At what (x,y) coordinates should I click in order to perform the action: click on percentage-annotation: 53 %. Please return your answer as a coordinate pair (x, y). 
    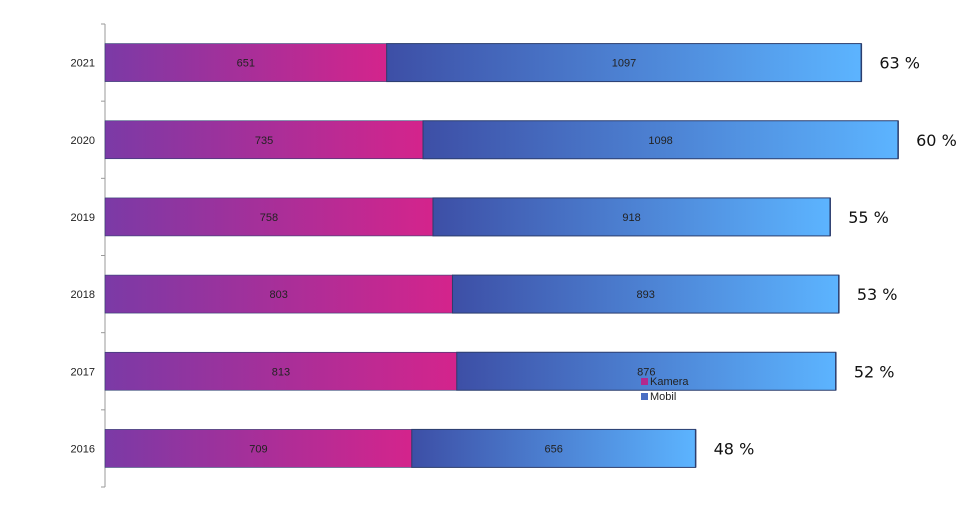
    Looking at the image, I should click on (877, 294).